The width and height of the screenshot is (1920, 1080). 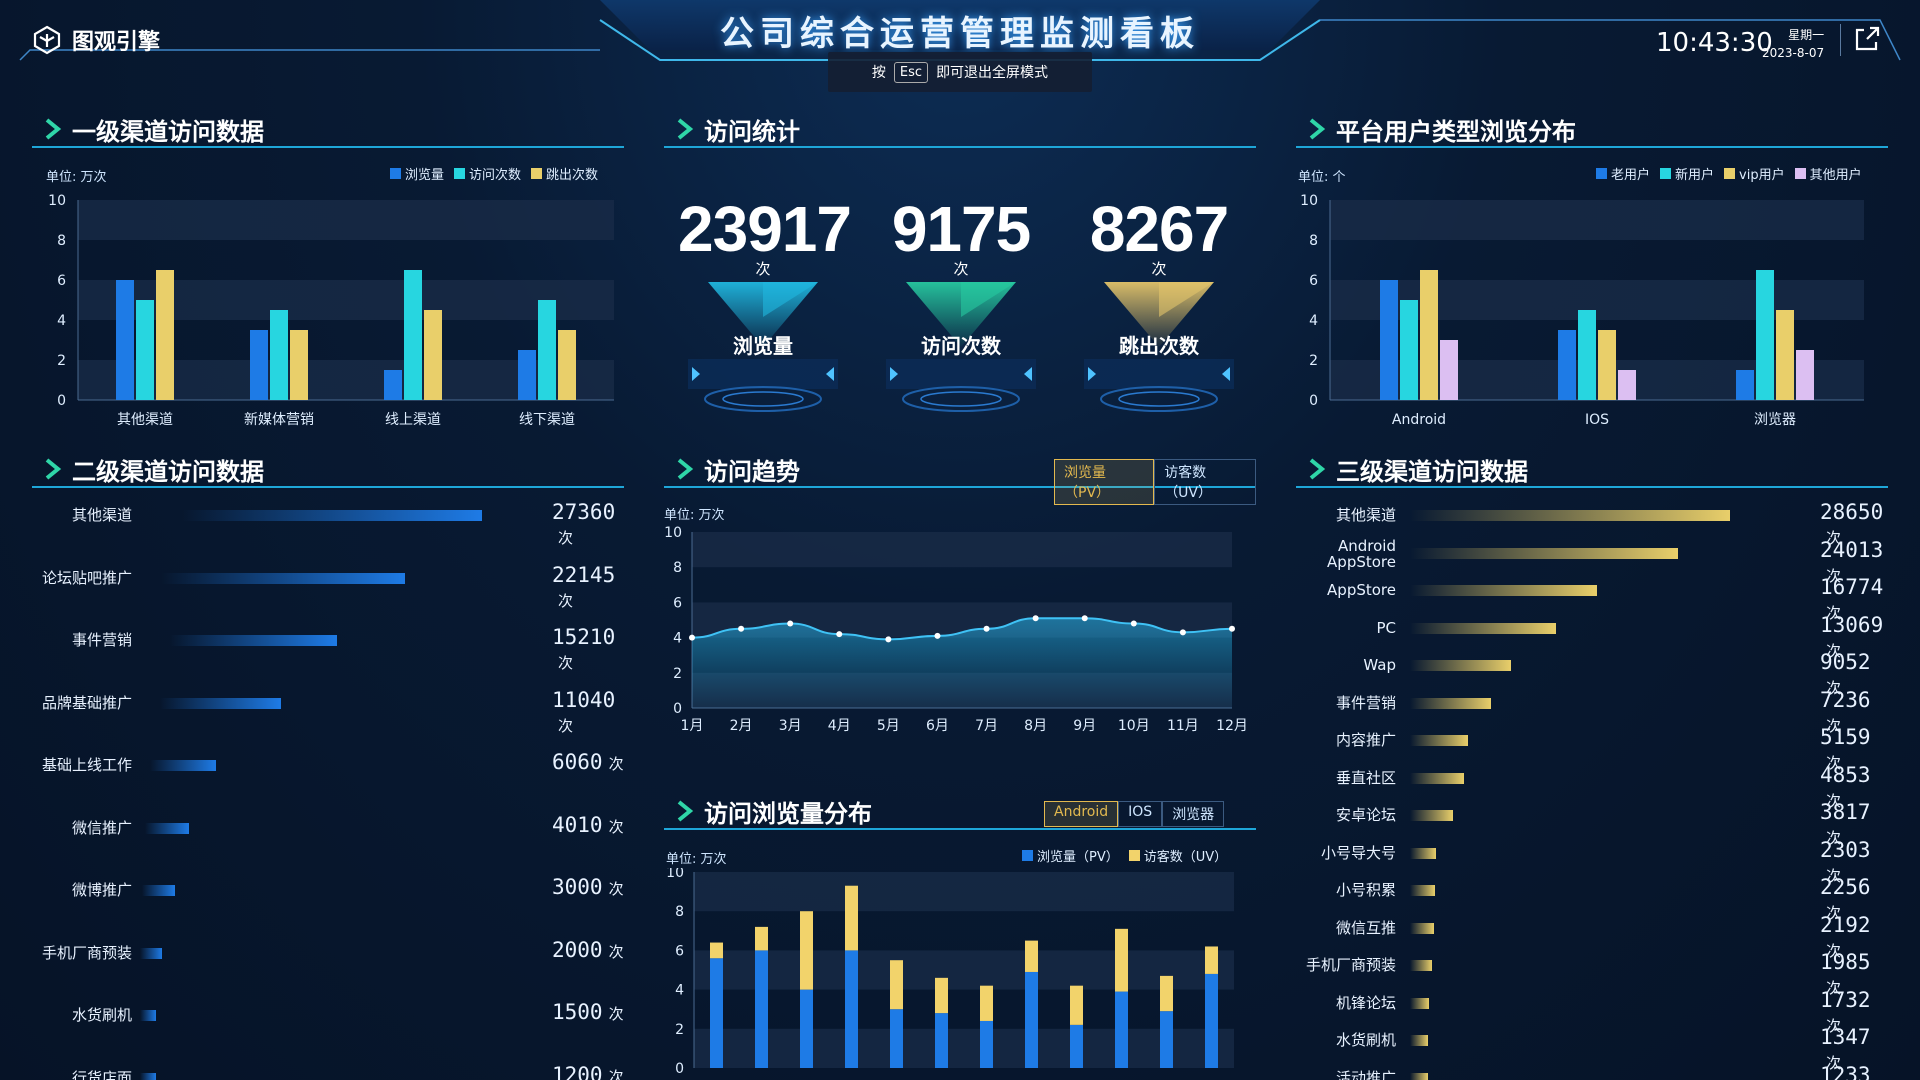 What do you see at coordinates (1193, 814) in the screenshot?
I see `tab-browser: 浏览器` at bounding box center [1193, 814].